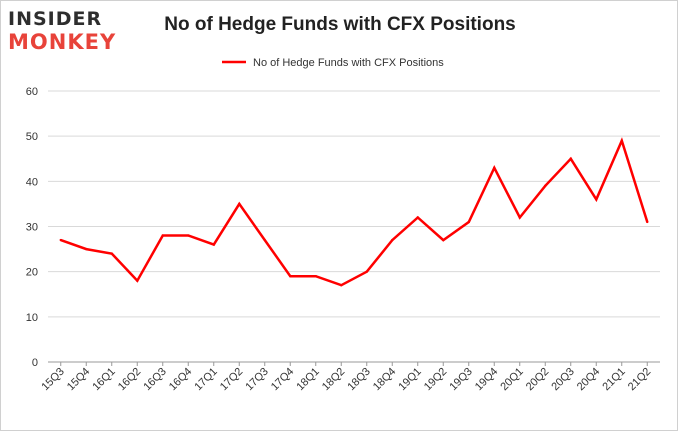 The width and height of the screenshot is (680, 433). I want to click on x-tick-label: 16Q1, so click(104, 380).